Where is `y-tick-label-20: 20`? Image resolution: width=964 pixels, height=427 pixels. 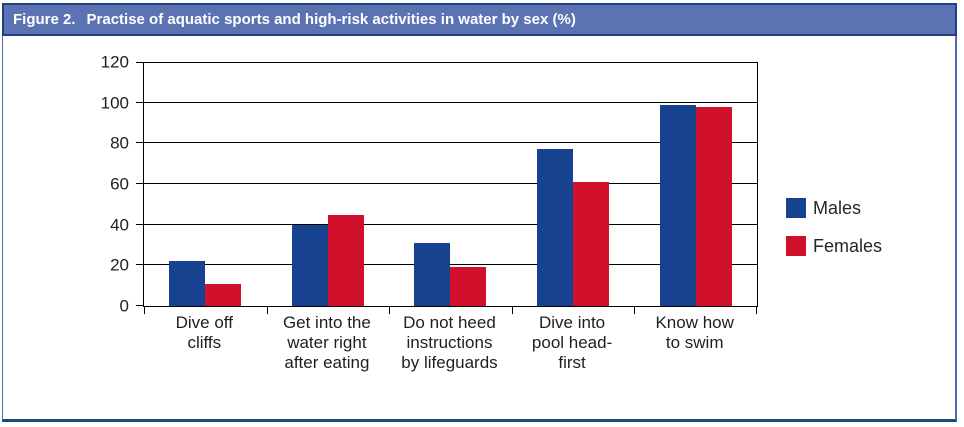
y-tick-label-20: 20 is located at coordinates (119, 265).